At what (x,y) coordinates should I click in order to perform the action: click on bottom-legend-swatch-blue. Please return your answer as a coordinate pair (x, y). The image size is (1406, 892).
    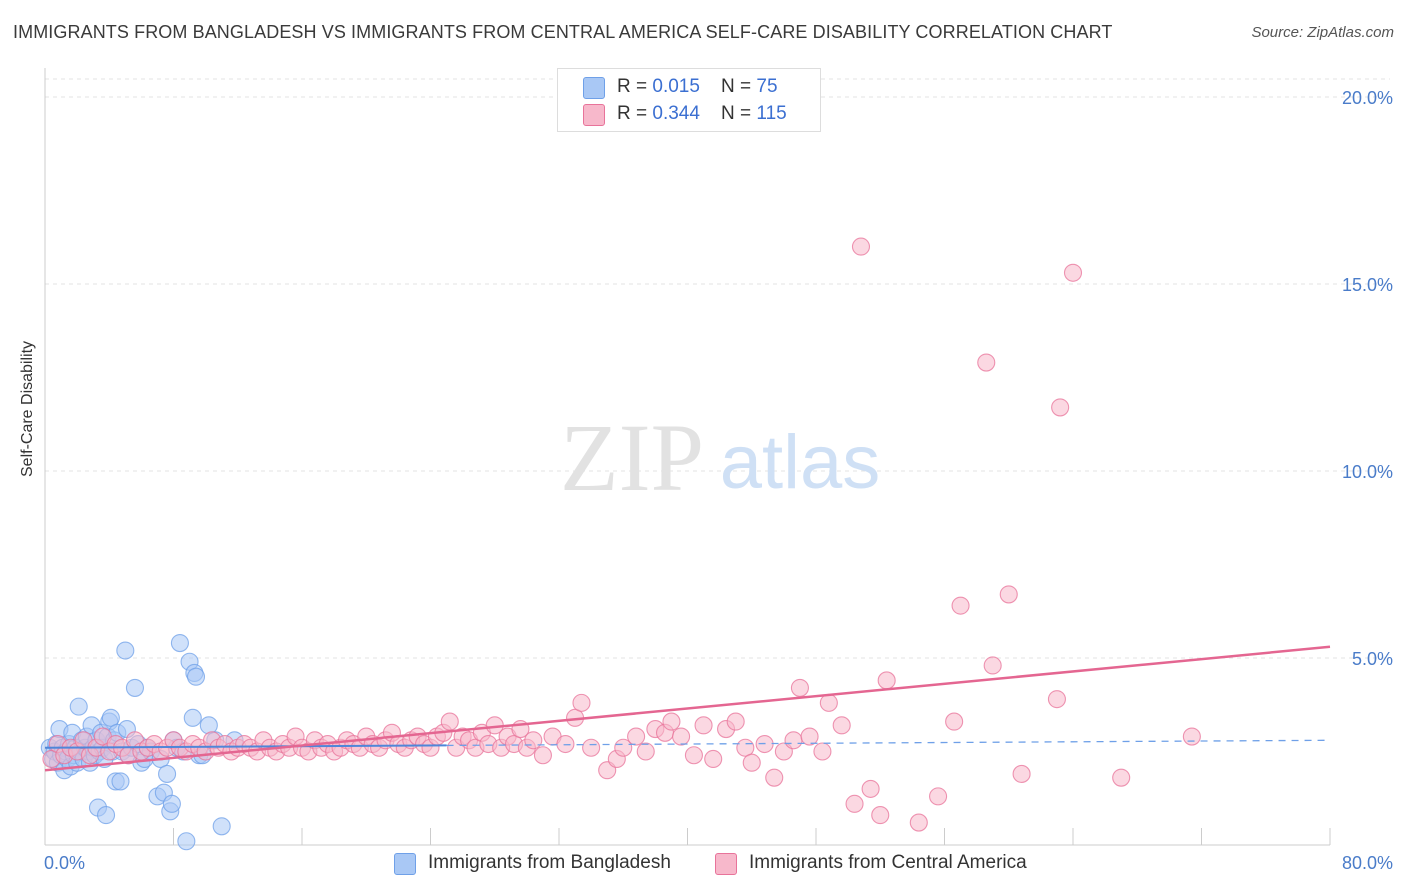
    Looking at the image, I should click on (405, 864).